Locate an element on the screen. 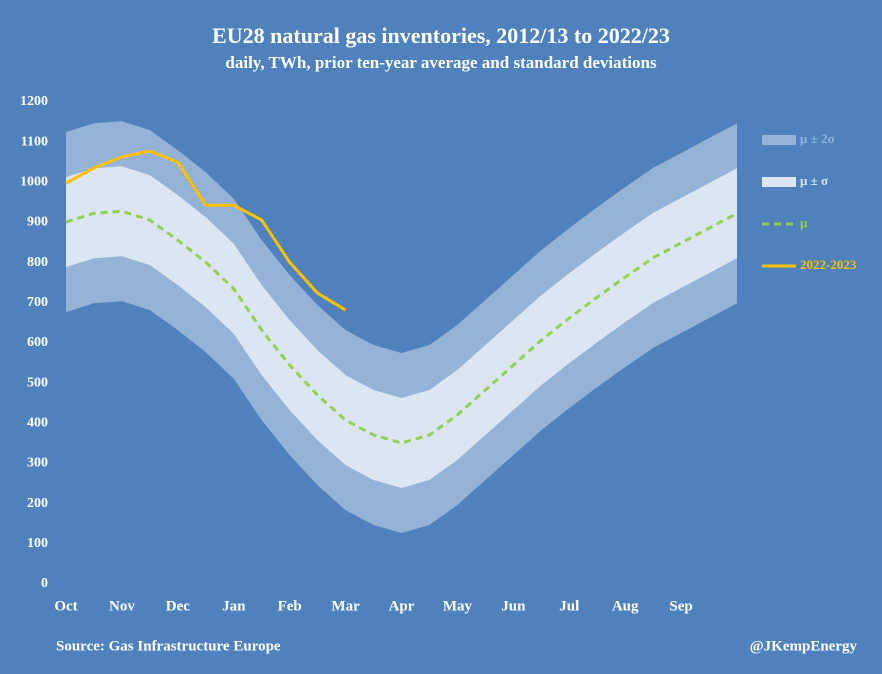  x-tick-label: Jan is located at coordinates (234, 606).